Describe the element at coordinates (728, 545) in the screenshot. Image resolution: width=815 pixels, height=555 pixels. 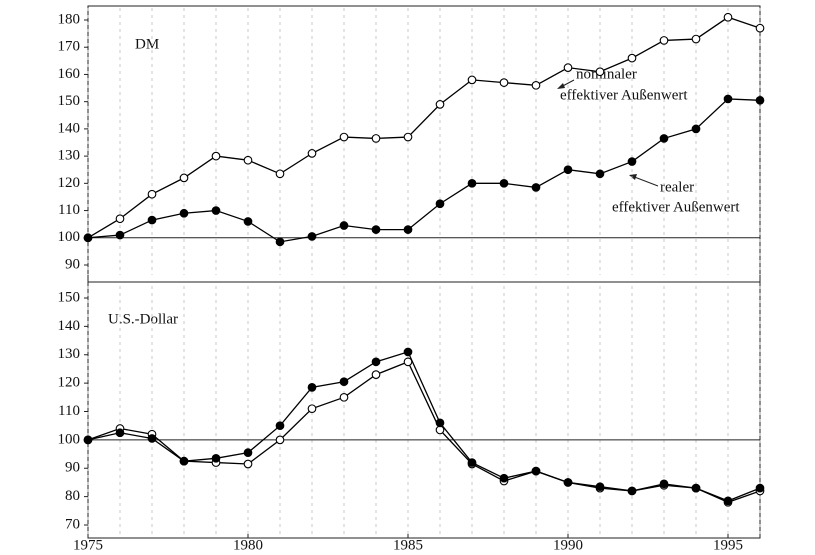
I see `x-tick-label: 1995` at that location.